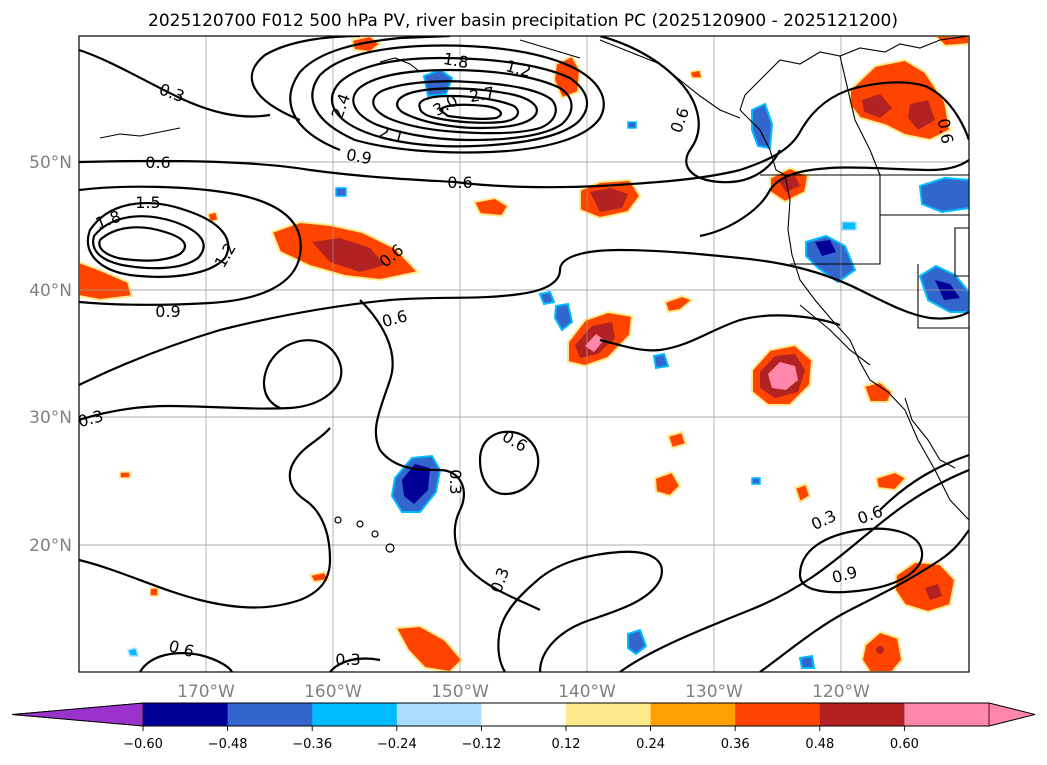 Image resolution: width=1047 pixels, height=765 pixels. What do you see at coordinates (312, 744) in the screenshot?
I see `colorbar-tick-label: −0.36` at bounding box center [312, 744].